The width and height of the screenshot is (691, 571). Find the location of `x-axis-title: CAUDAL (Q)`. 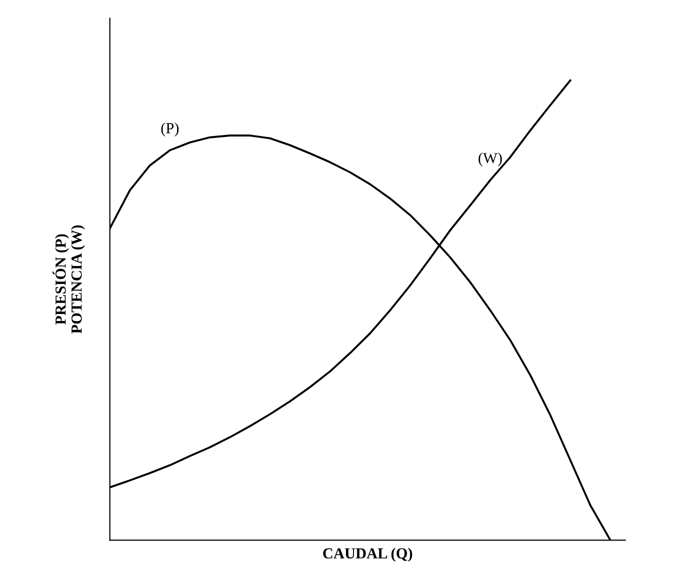

x-axis-title: CAUDAL (Q) is located at coordinates (367, 555).